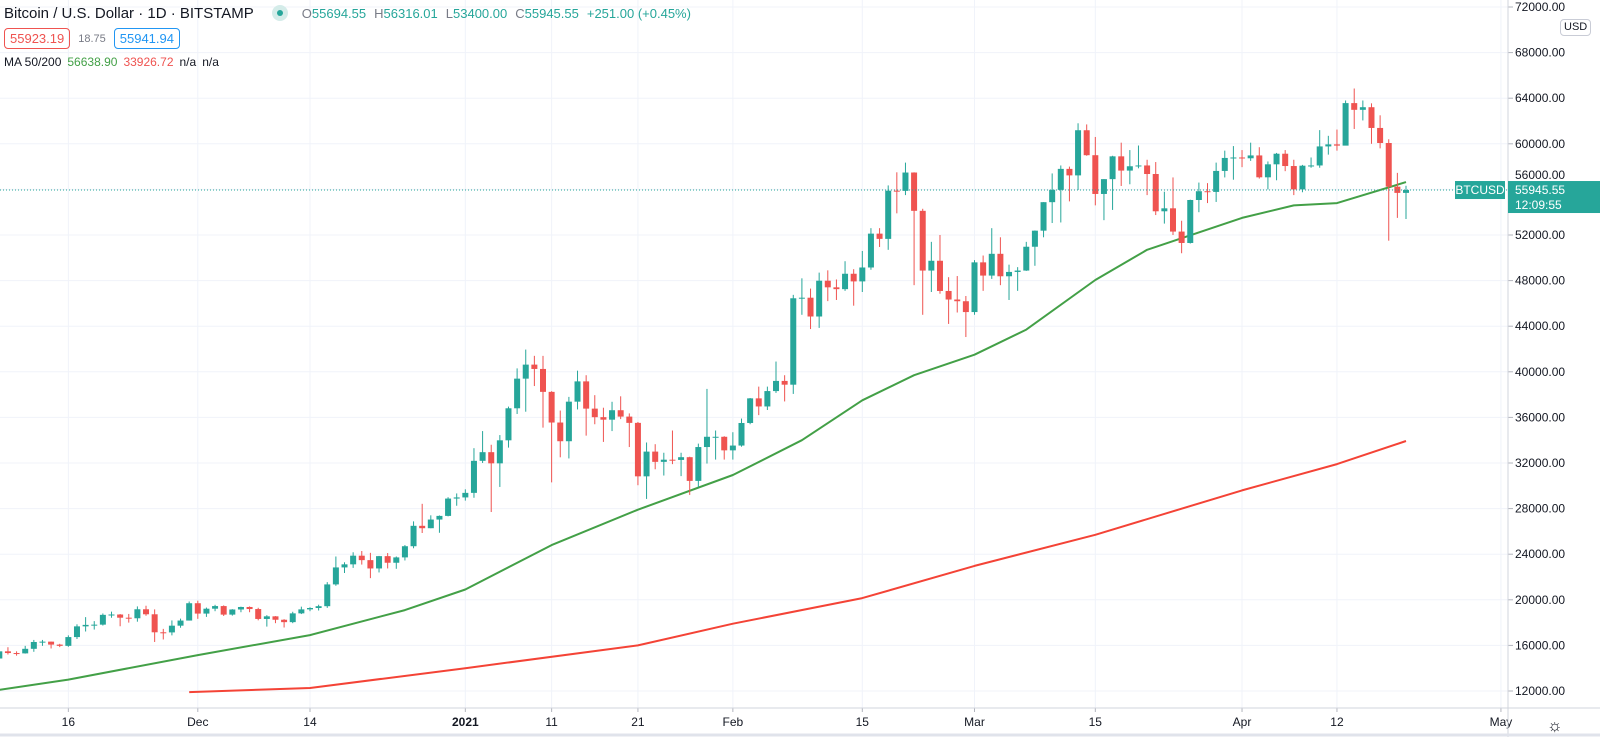  I want to click on y-tick-label: 12000.00, so click(1540, 691).